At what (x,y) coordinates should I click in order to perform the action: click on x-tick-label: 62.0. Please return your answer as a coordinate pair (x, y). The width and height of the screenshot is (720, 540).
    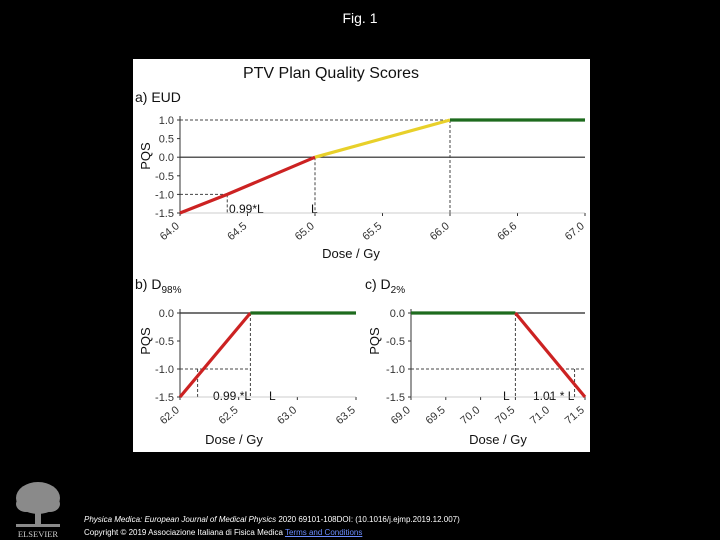
    Looking at the image, I should click on (170, 415).